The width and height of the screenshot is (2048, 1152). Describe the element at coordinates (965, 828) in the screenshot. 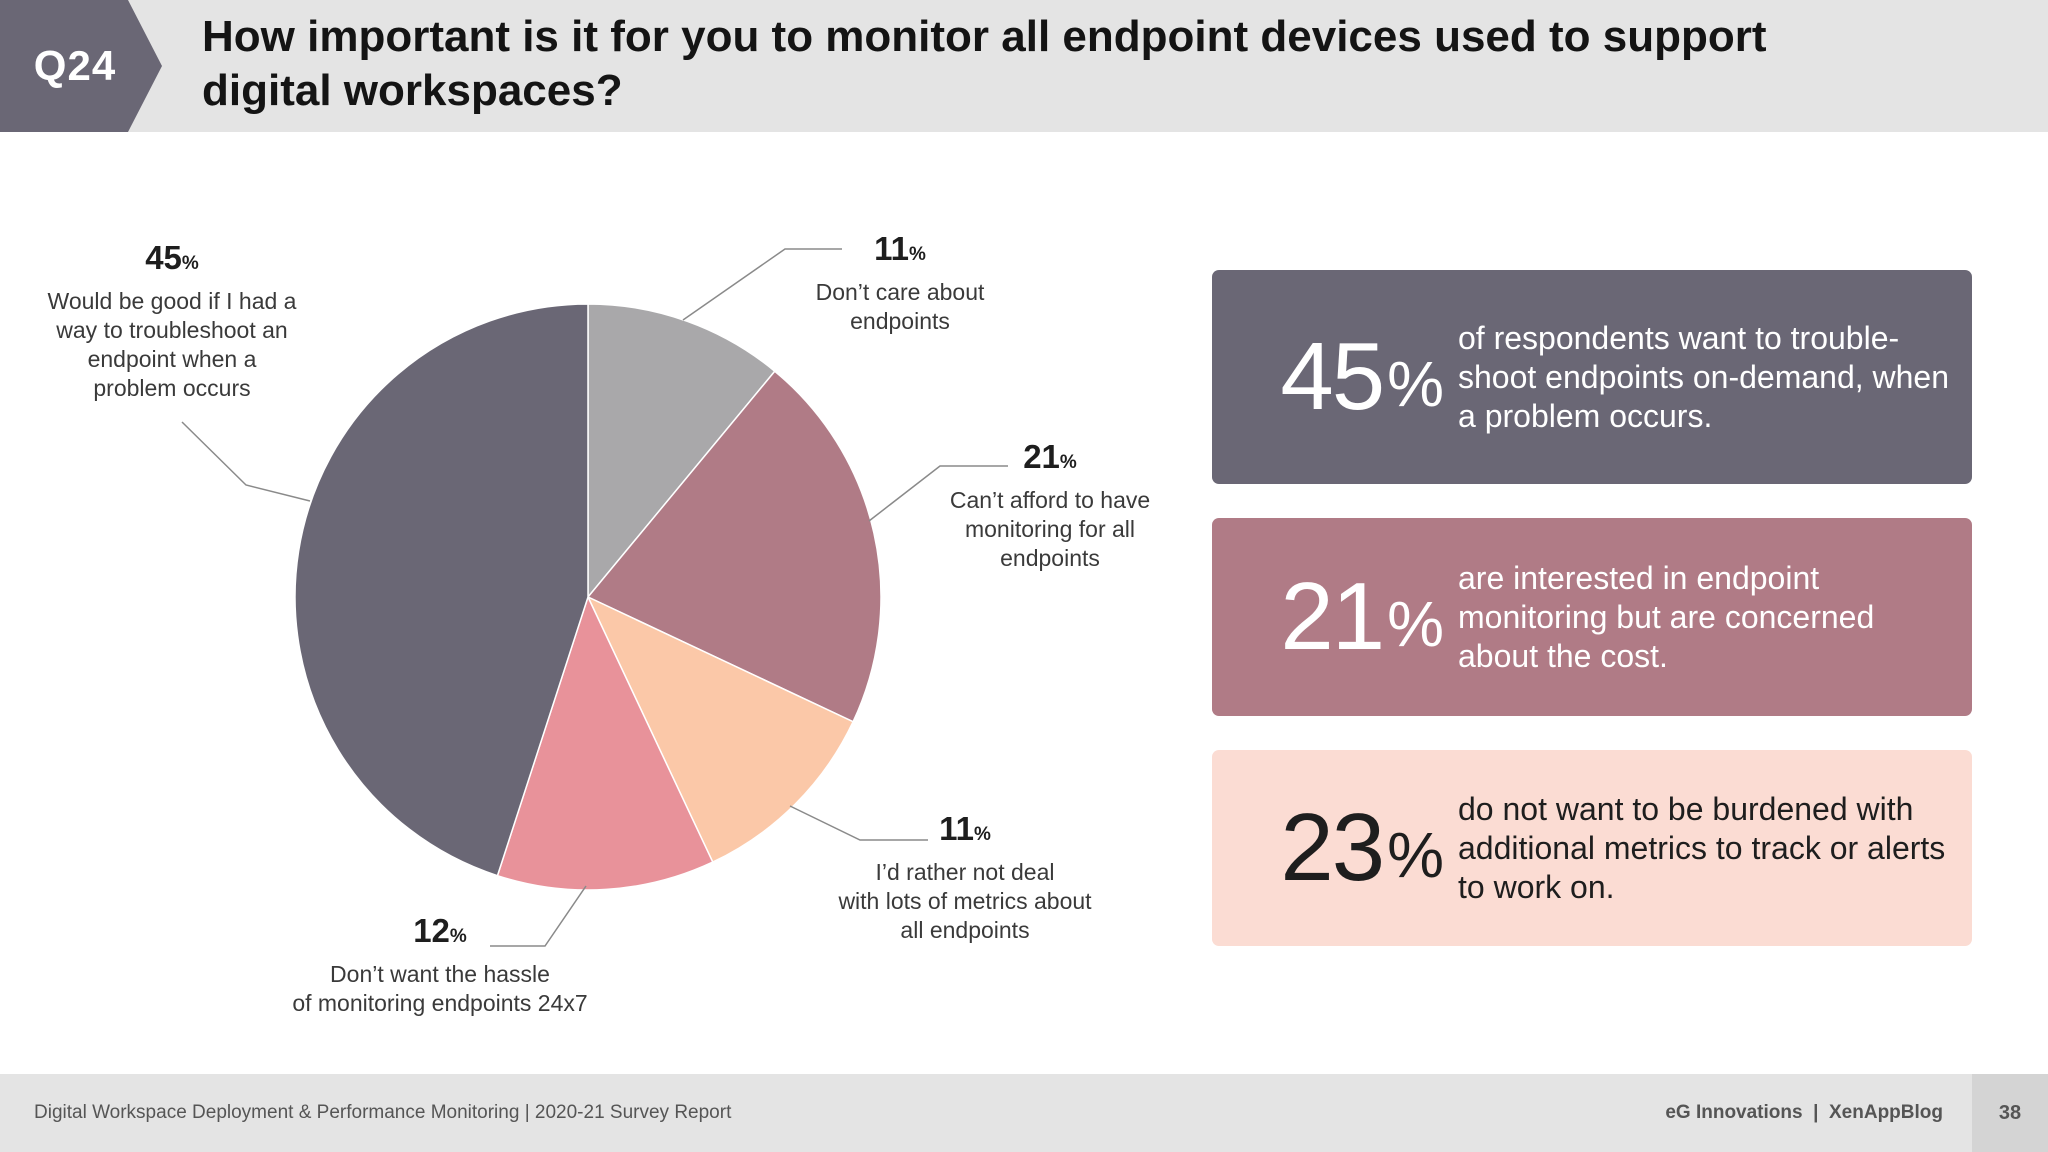

I see `data-label-value-2: 11%` at that location.